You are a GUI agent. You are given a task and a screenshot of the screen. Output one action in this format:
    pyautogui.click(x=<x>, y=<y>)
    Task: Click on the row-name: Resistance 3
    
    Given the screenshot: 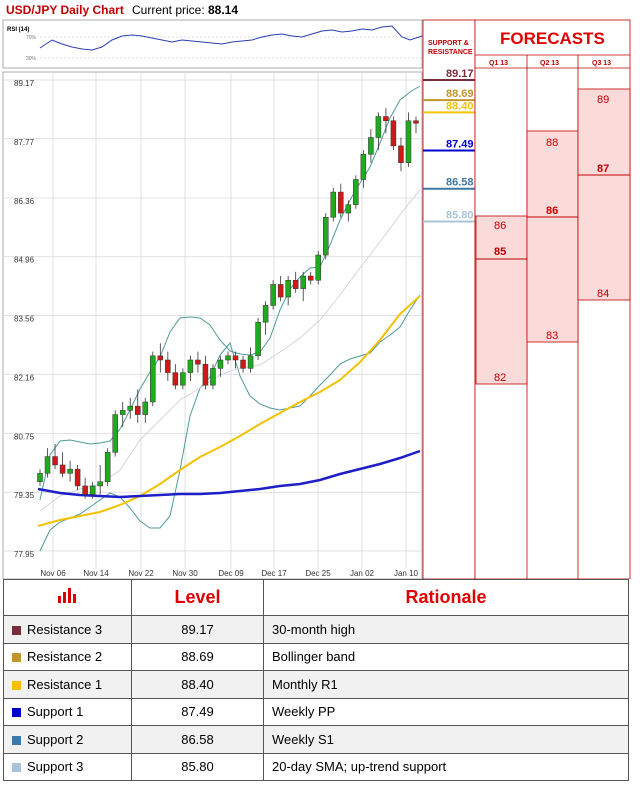 What is the action you would take?
    pyautogui.click(x=65, y=629)
    